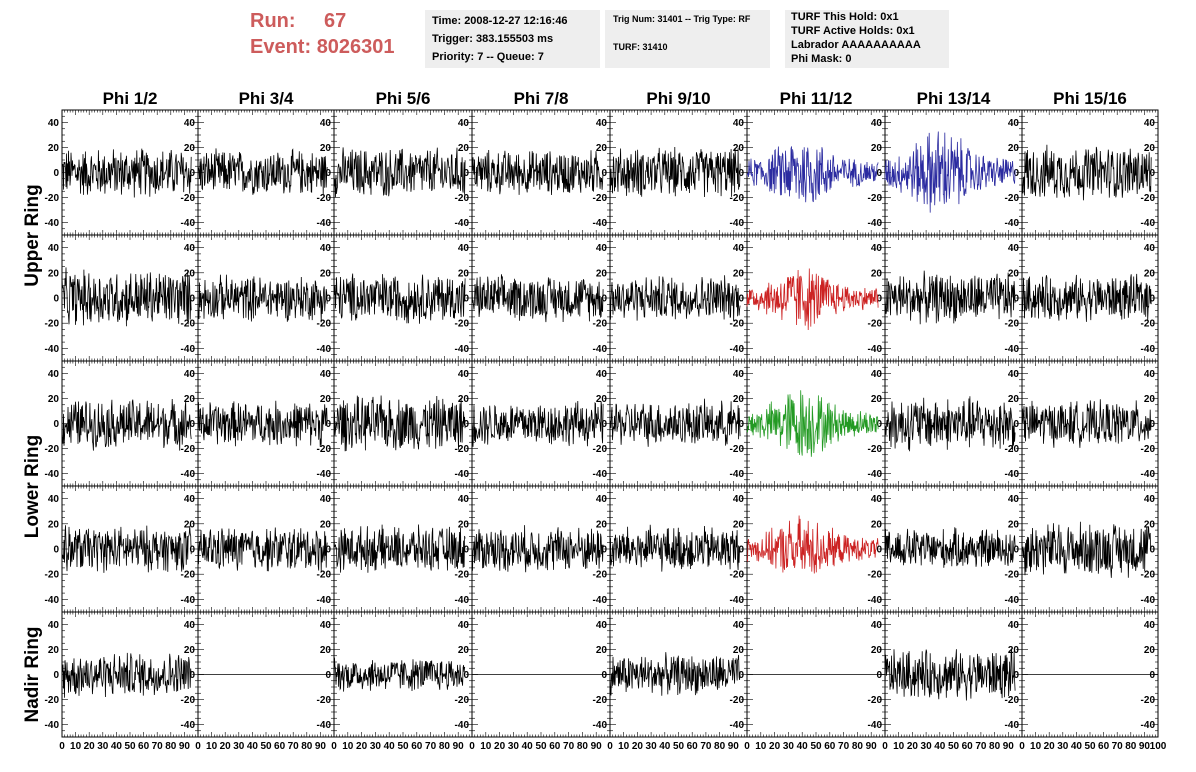  Describe the element at coordinates (399, 548) in the screenshot. I see `waveform-trace-r3-c2` at that location.